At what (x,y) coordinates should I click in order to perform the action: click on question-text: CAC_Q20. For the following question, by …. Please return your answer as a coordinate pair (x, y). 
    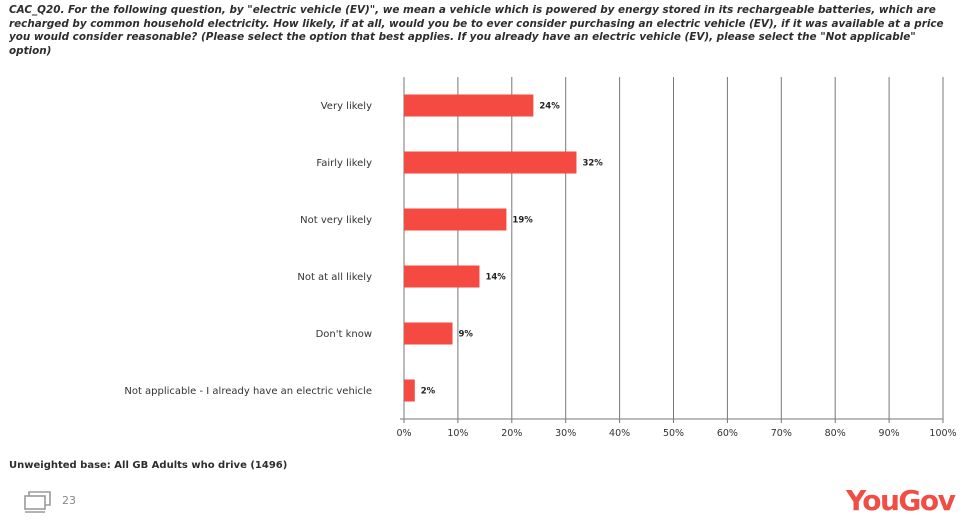
    Looking at the image, I should click on (476, 30).